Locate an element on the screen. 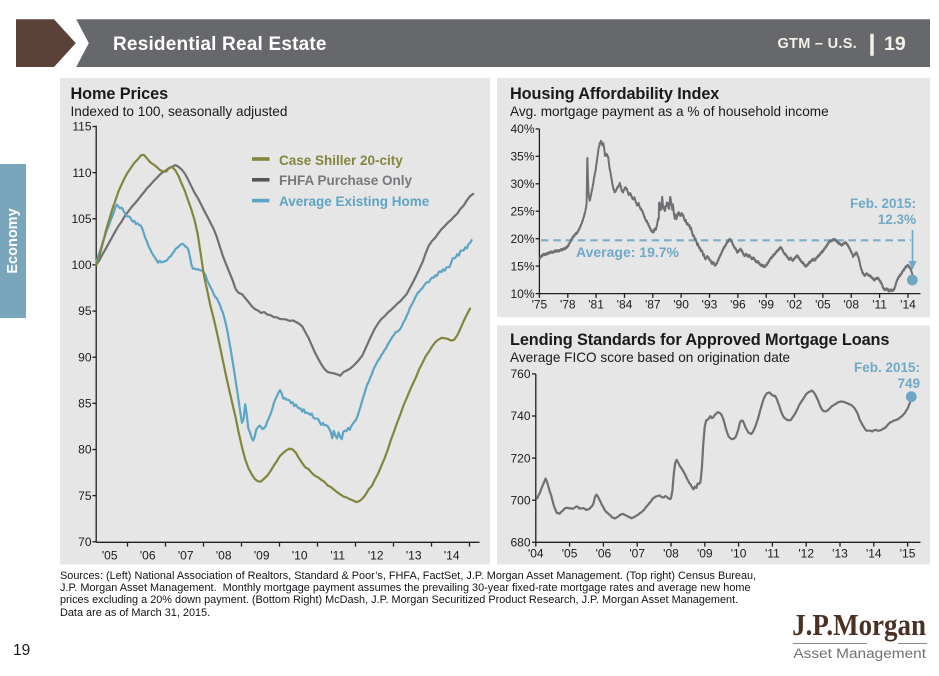  svg-text: '87 is located at coordinates (653, 305).